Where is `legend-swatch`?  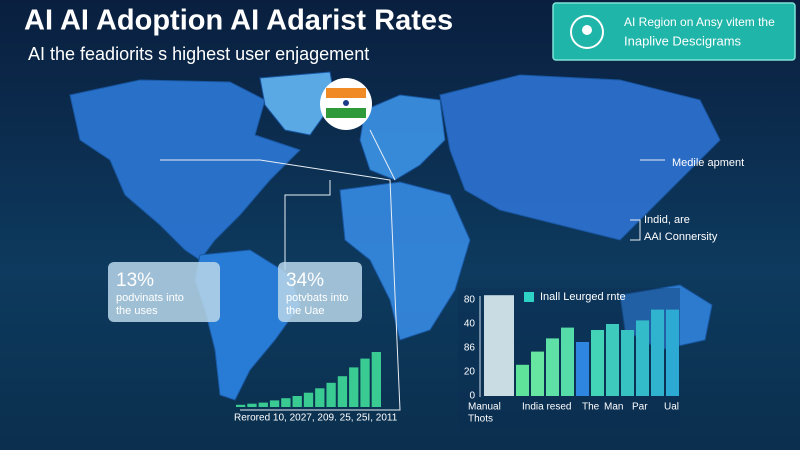
legend-swatch is located at coordinates (529, 297).